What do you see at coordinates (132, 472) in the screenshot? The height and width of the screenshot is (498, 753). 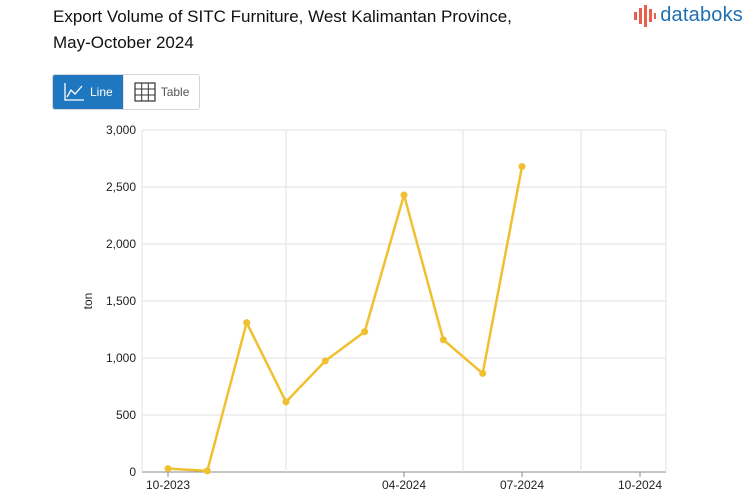 I see `y-tick-label: 0` at bounding box center [132, 472].